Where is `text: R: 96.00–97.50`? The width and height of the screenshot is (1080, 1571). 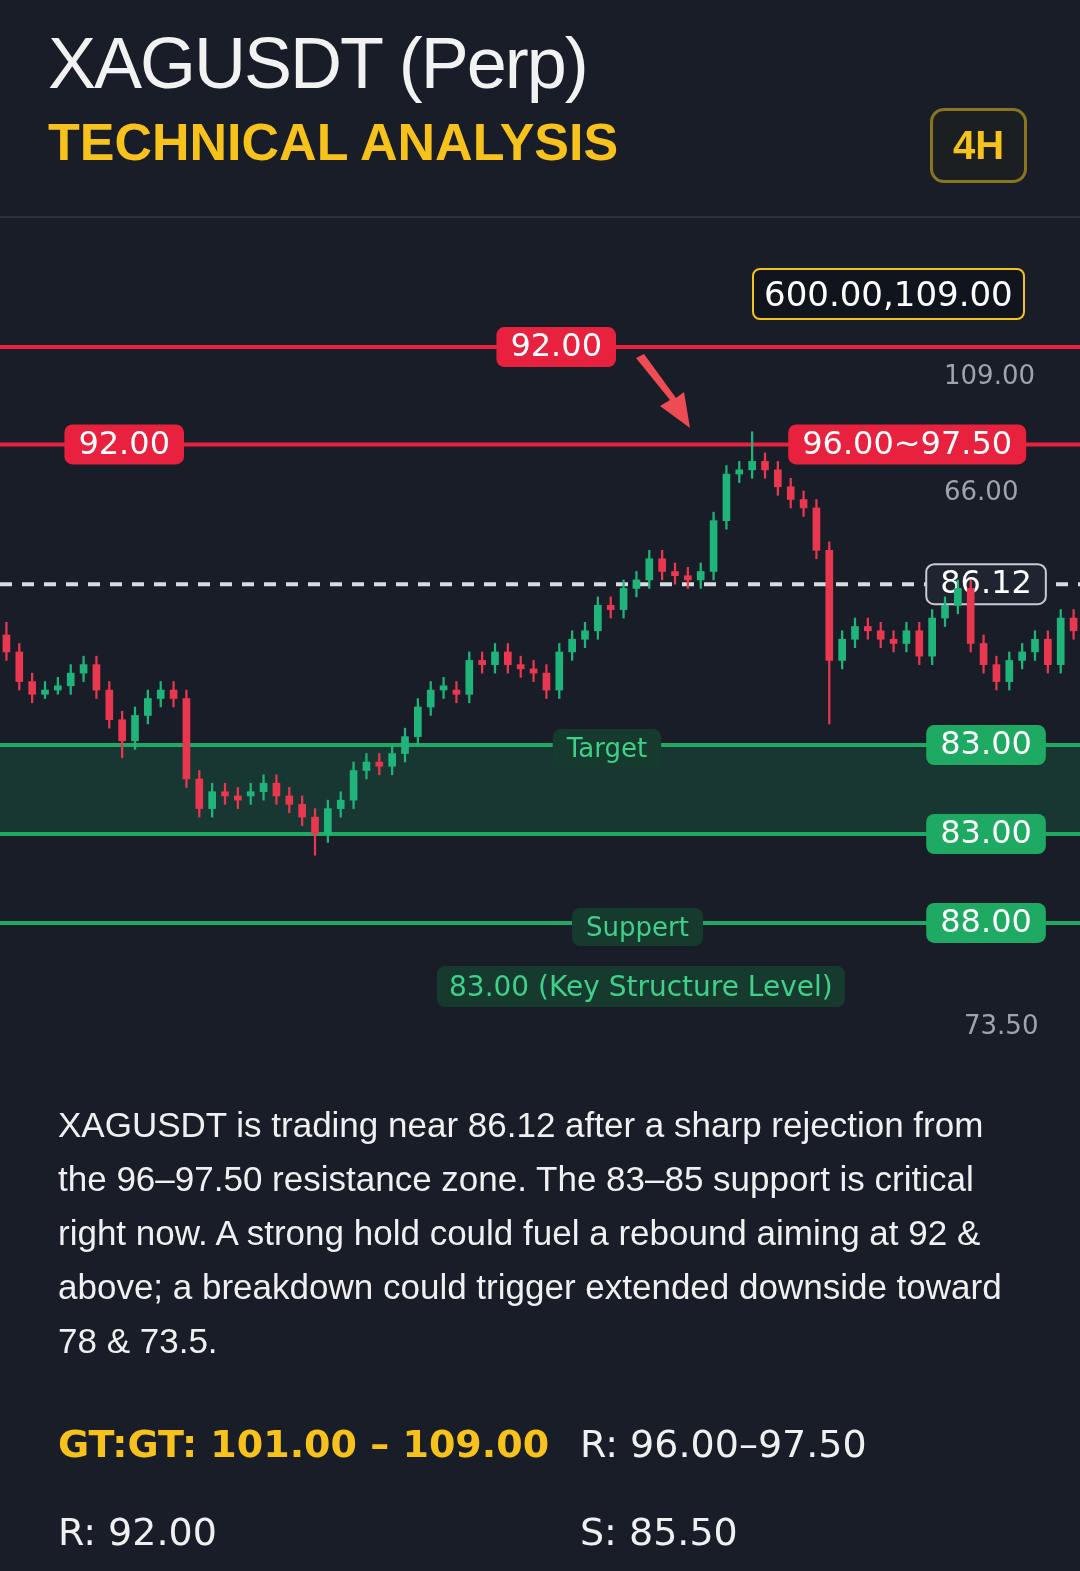
text: R: 96.00–97.50 is located at coordinates (723, 1444).